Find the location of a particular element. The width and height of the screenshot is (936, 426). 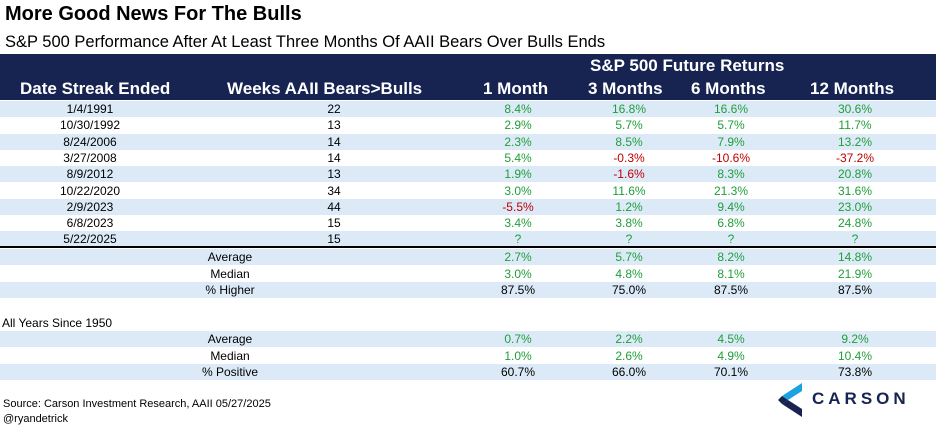

date-cell: 6/8/2023 is located at coordinates (90, 223).